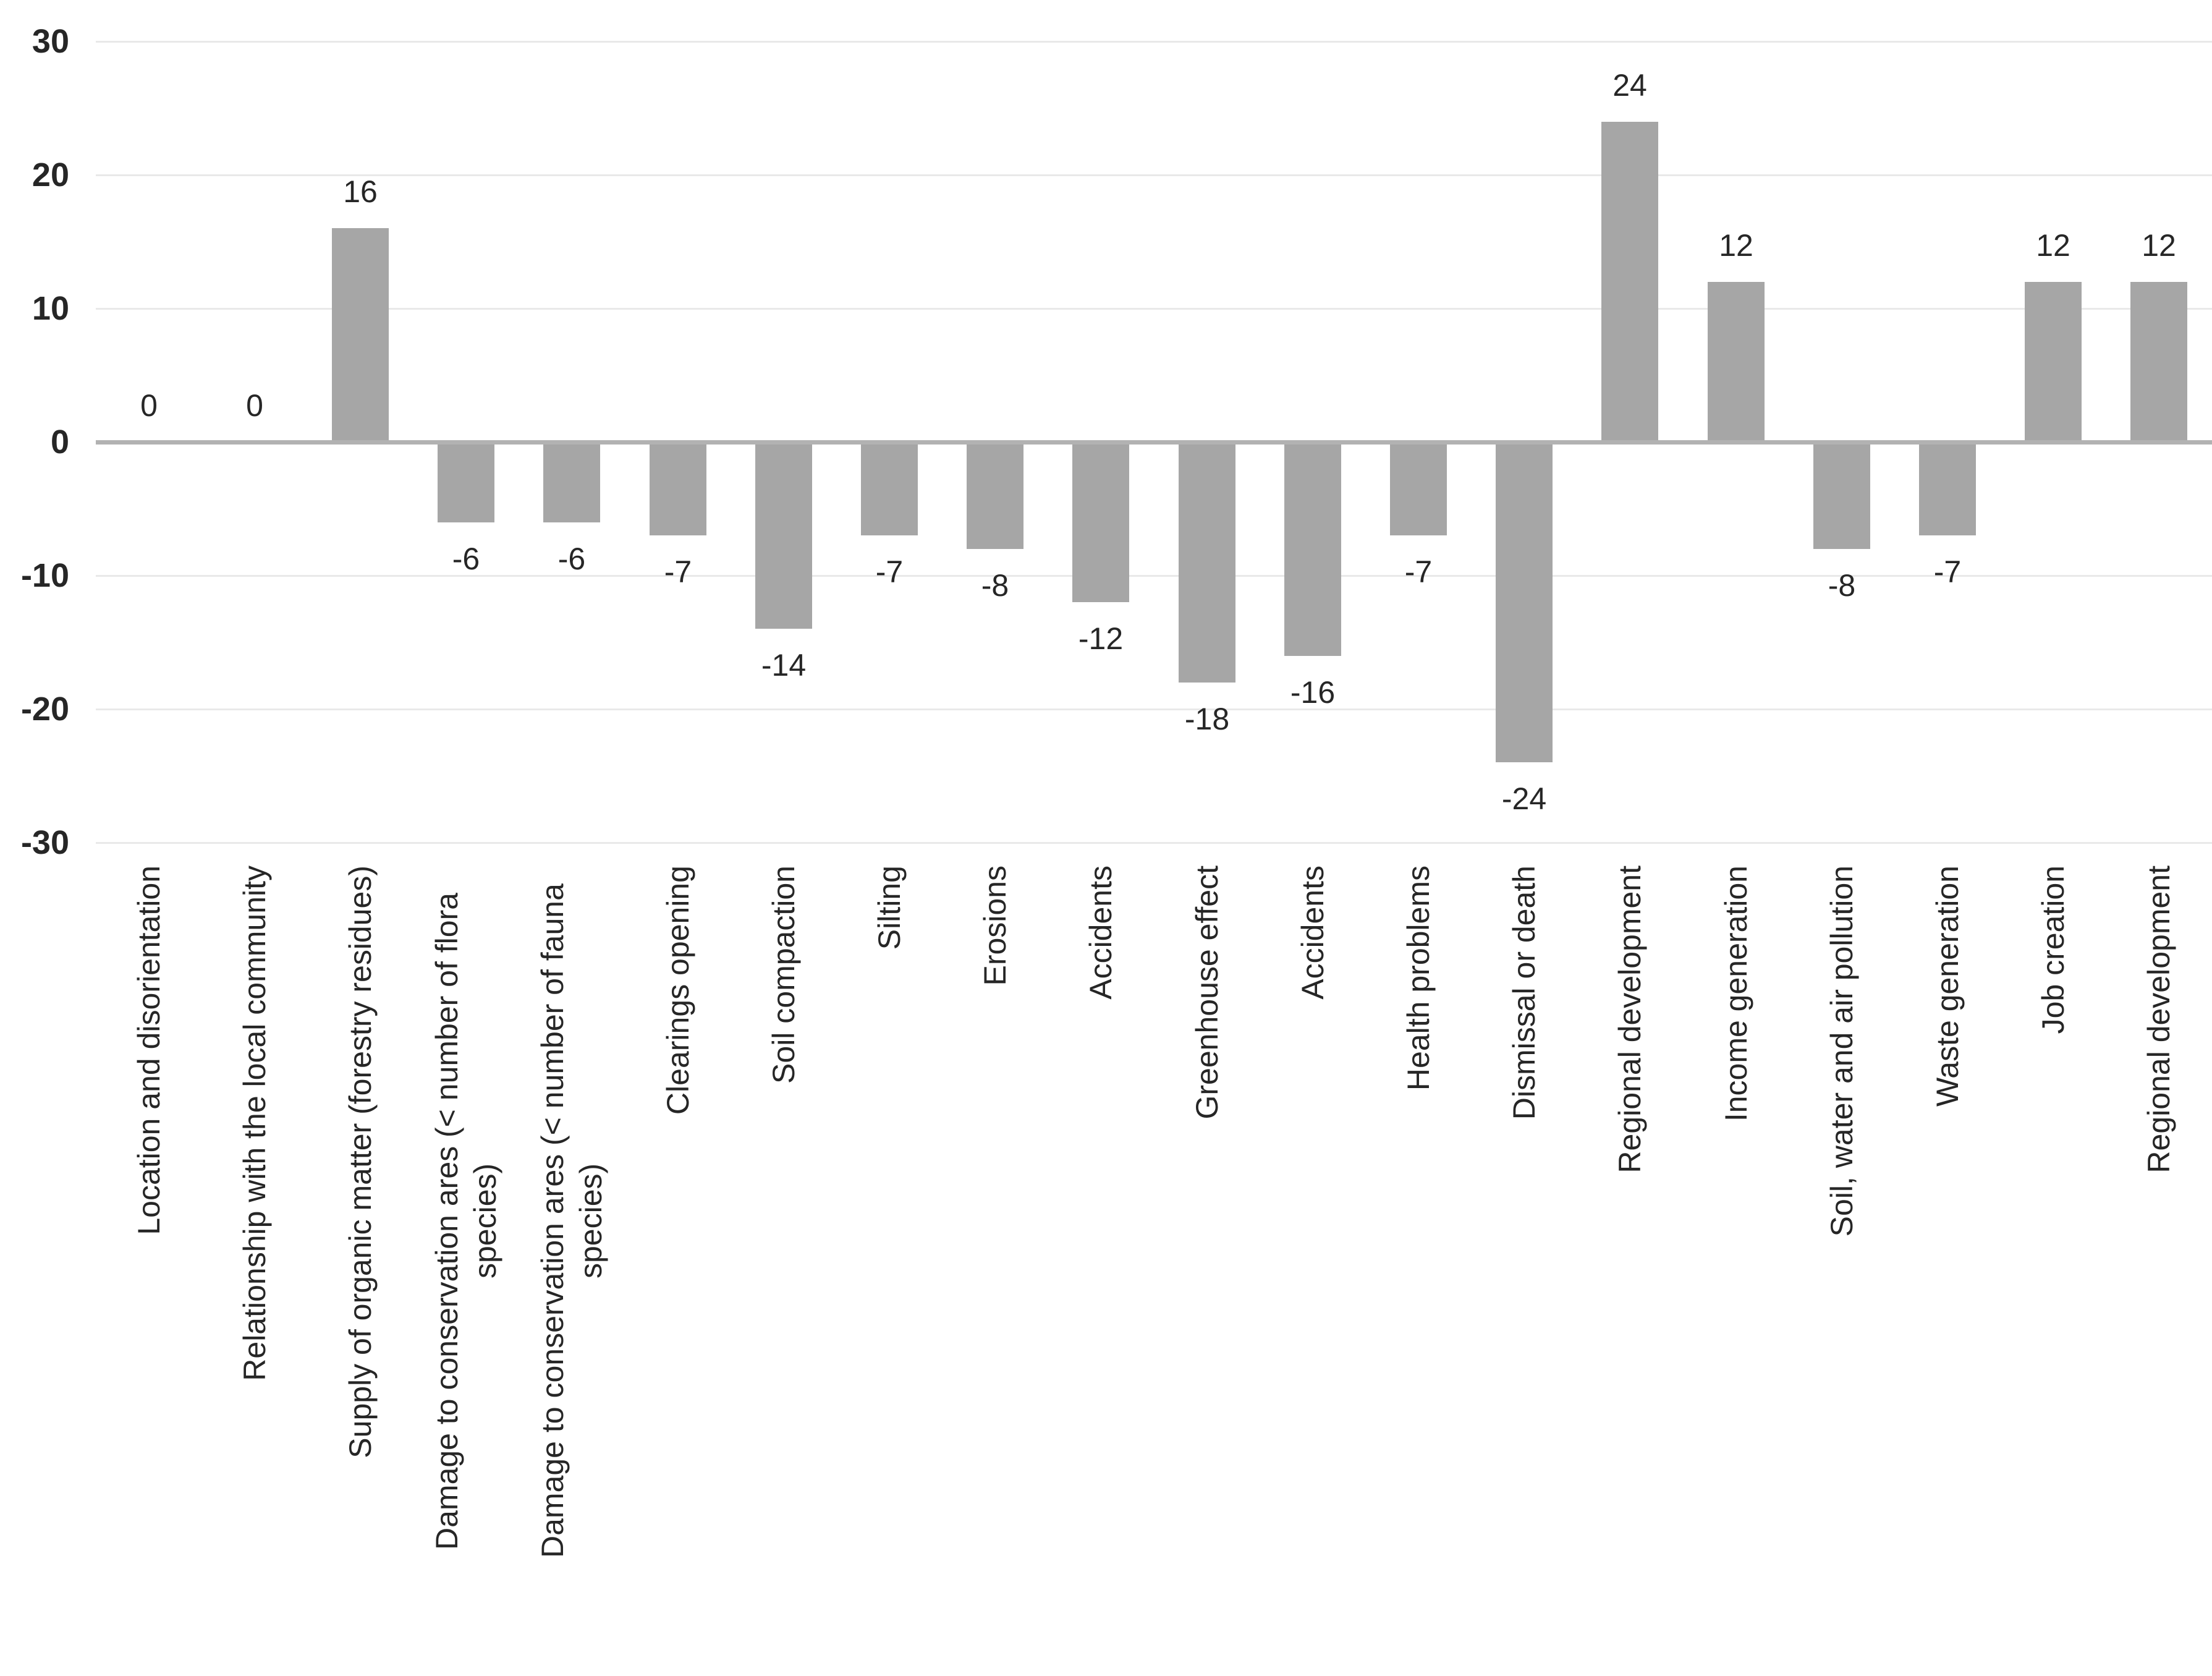 This screenshot has height=1676, width=2212. Describe the element at coordinates (1101, 639) in the screenshot. I see `bar-value-label: -12` at that location.